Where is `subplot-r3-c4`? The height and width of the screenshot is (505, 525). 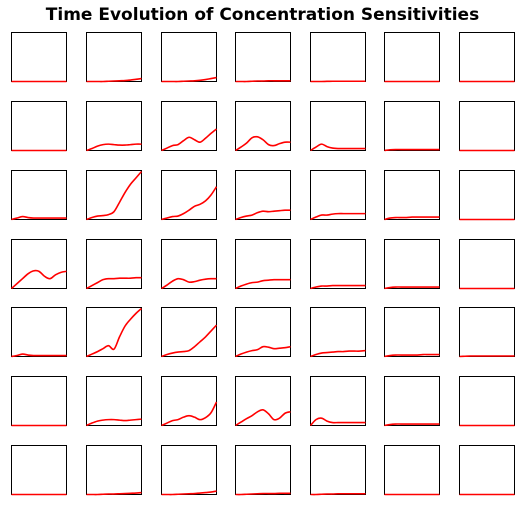 subplot-r3-c4 is located at coordinates (263, 195).